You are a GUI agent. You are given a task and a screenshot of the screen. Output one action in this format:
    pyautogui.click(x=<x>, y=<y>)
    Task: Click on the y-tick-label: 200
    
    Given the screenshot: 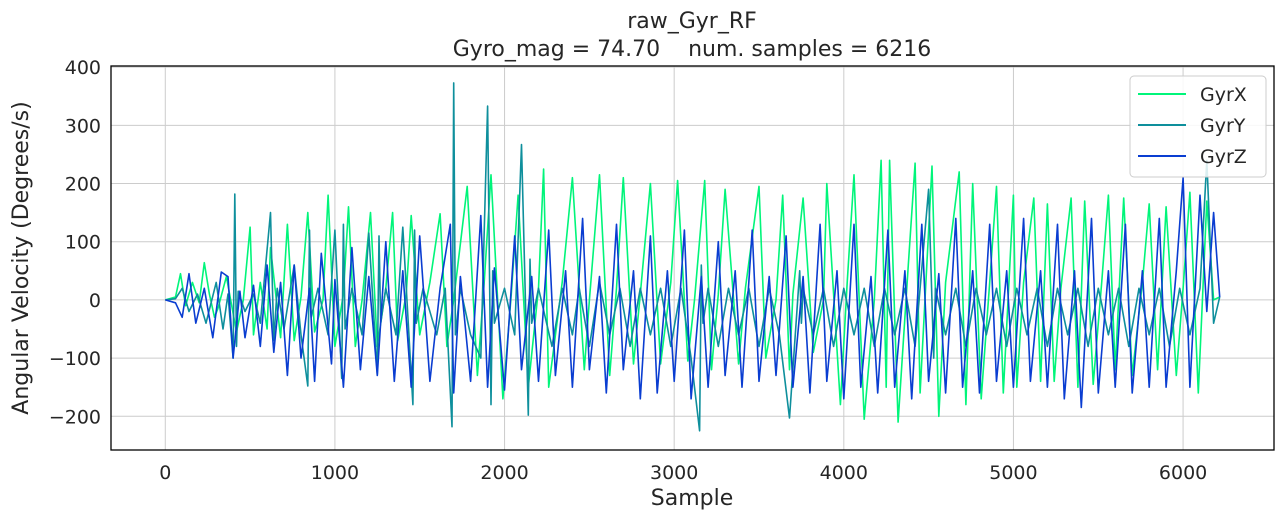 What is the action you would take?
    pyautogui.click(x=83, y=185)
    